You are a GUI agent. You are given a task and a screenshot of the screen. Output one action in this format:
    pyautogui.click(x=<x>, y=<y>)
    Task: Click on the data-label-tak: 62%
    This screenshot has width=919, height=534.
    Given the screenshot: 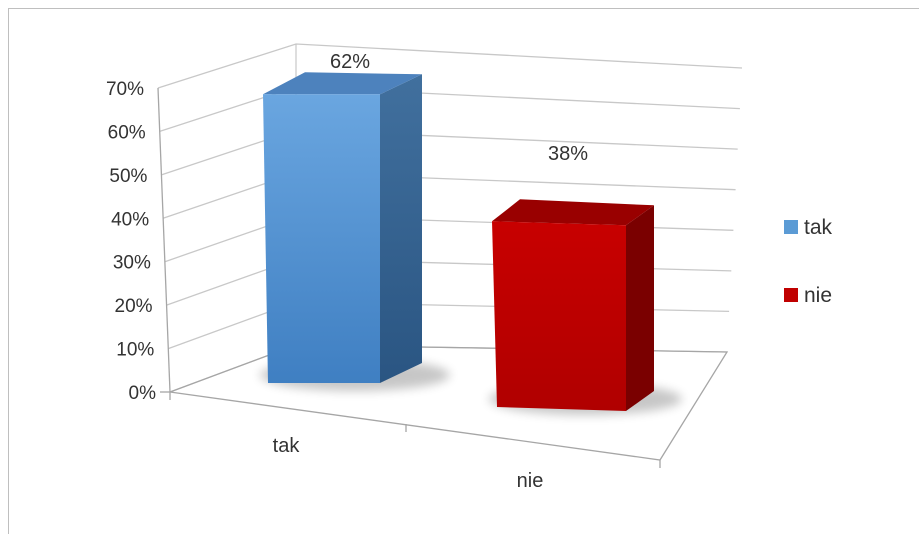 What is the action you would take?
    pyautogui.click(x=350, y=62)
    